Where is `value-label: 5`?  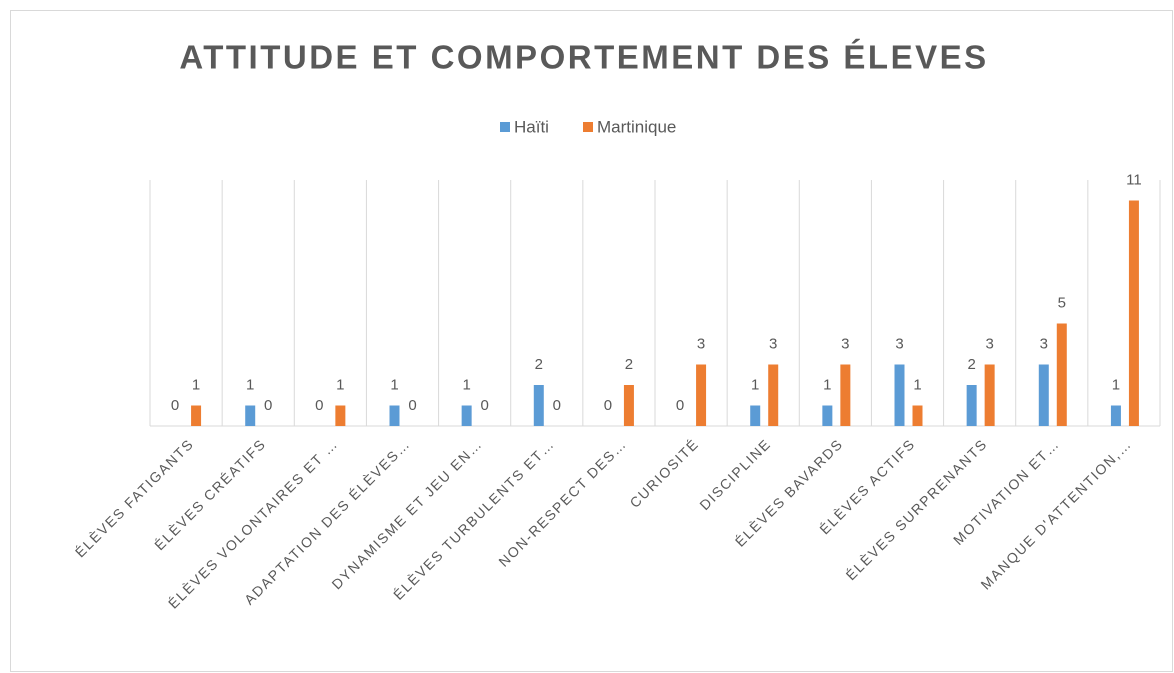 value-label: 5 is located at coordinates (1062, 302).